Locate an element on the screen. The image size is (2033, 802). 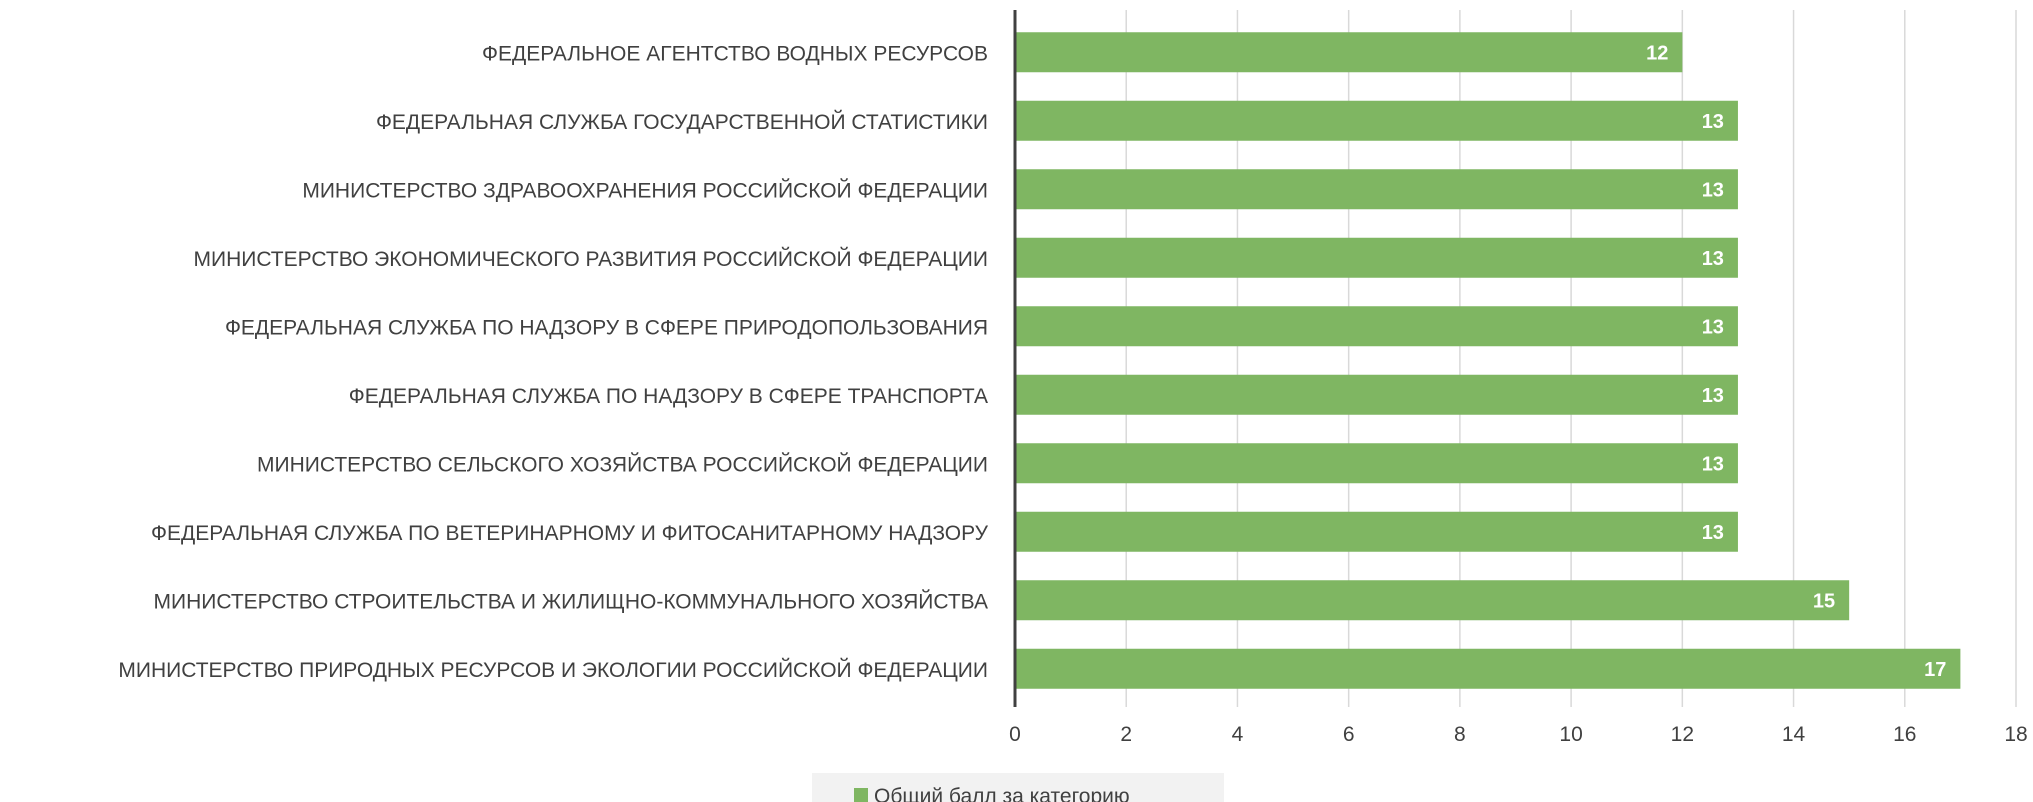
data-label: 12 is located at coordinates (1657, 53).